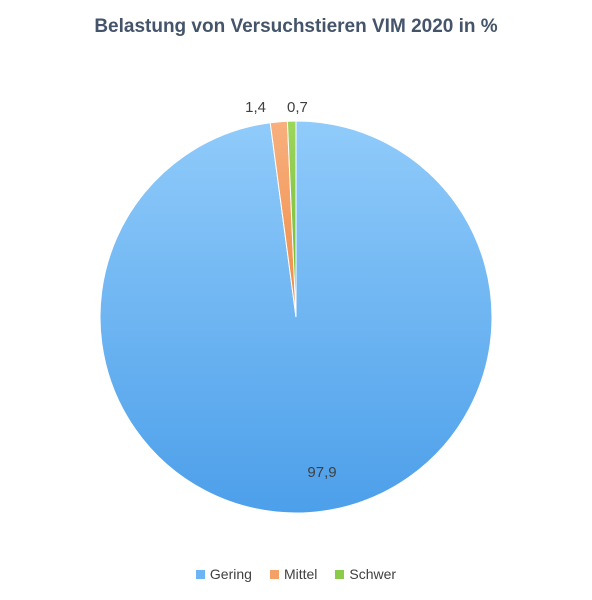 The height and width of the screenshot is (600, 592). I want to click on legend-label-gering: Gering, so click(230, 574).